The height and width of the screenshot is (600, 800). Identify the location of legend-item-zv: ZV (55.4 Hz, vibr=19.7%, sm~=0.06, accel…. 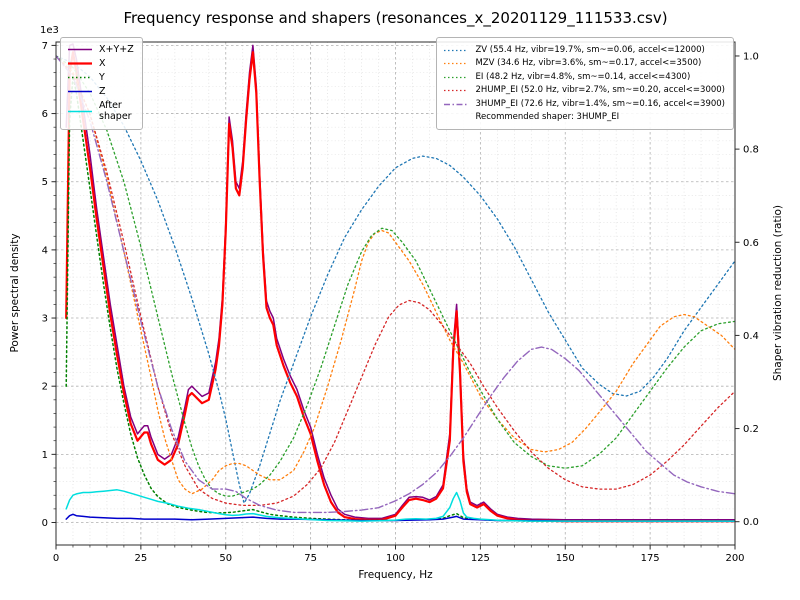
(584, 50).